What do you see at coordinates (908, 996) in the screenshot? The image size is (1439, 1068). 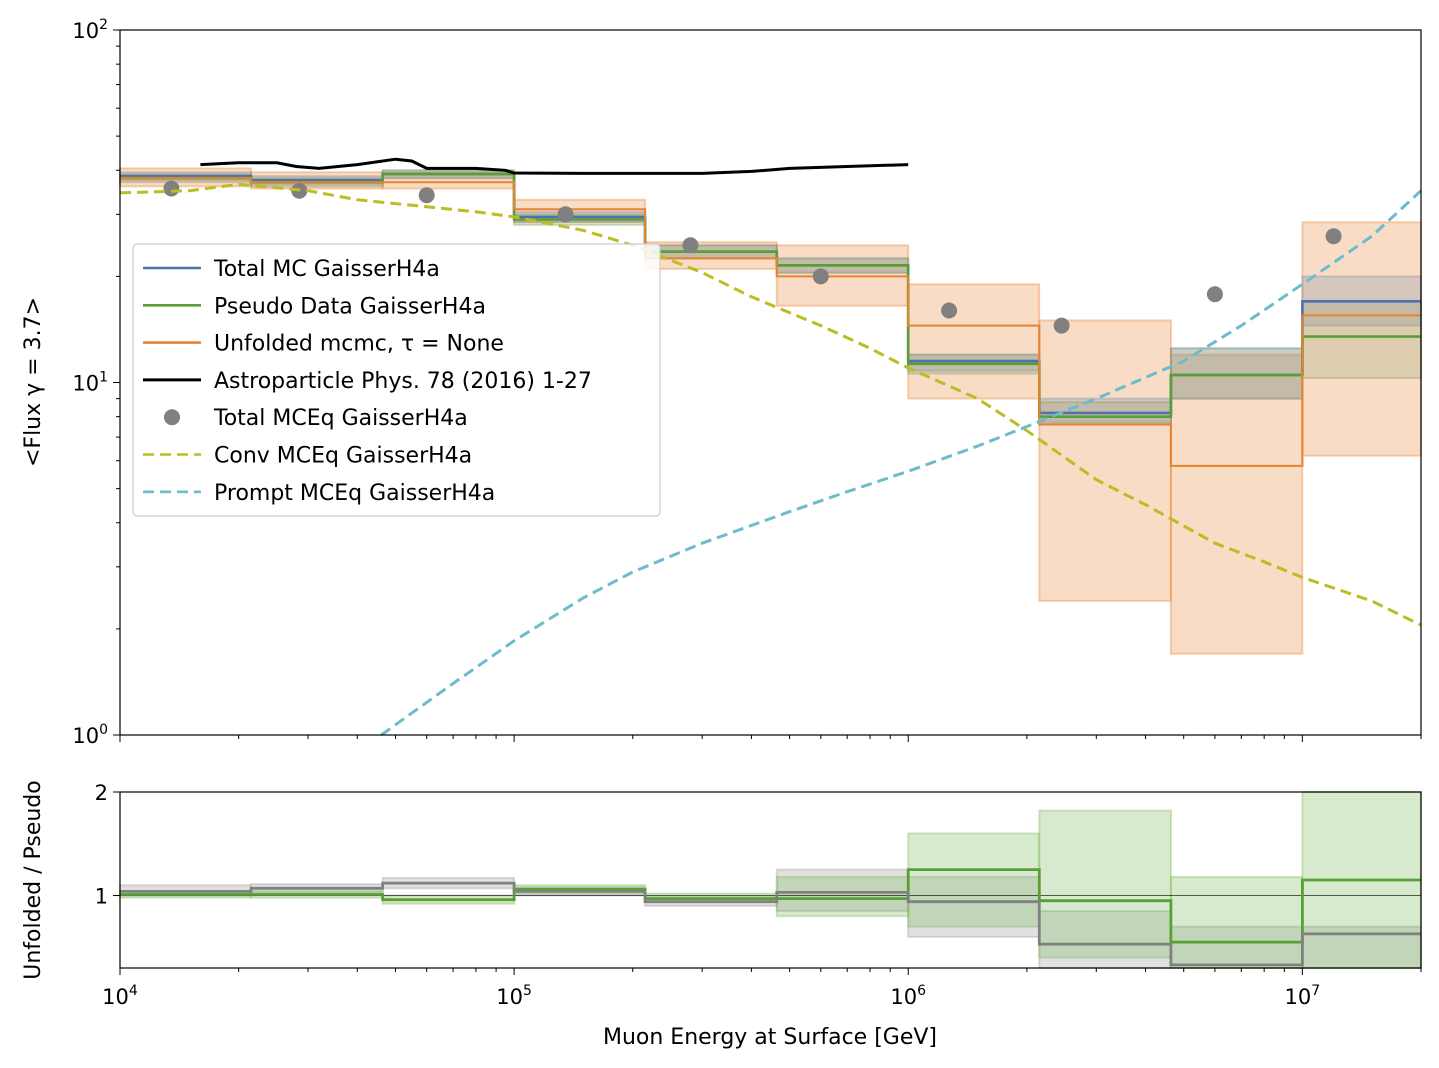 I see `x-tick-label-2: 10⁶` at bounding box center [908, 996].